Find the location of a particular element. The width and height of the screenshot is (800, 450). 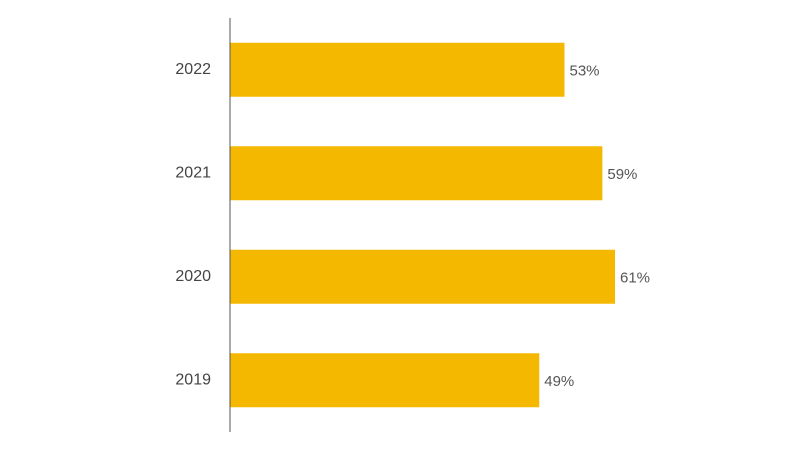

value-label: 61% is located at coordinates (635, 278).